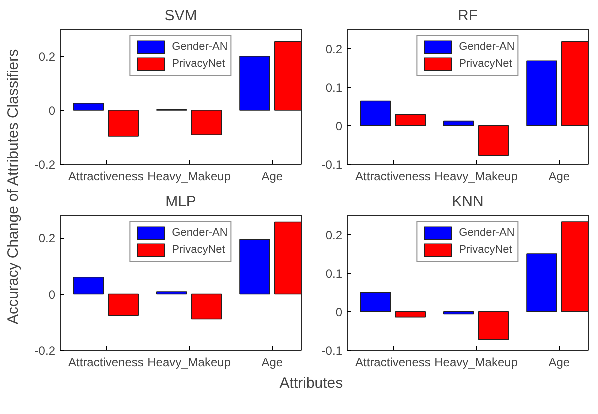  I want to click on chart-title: SVM, so click(181, 16).